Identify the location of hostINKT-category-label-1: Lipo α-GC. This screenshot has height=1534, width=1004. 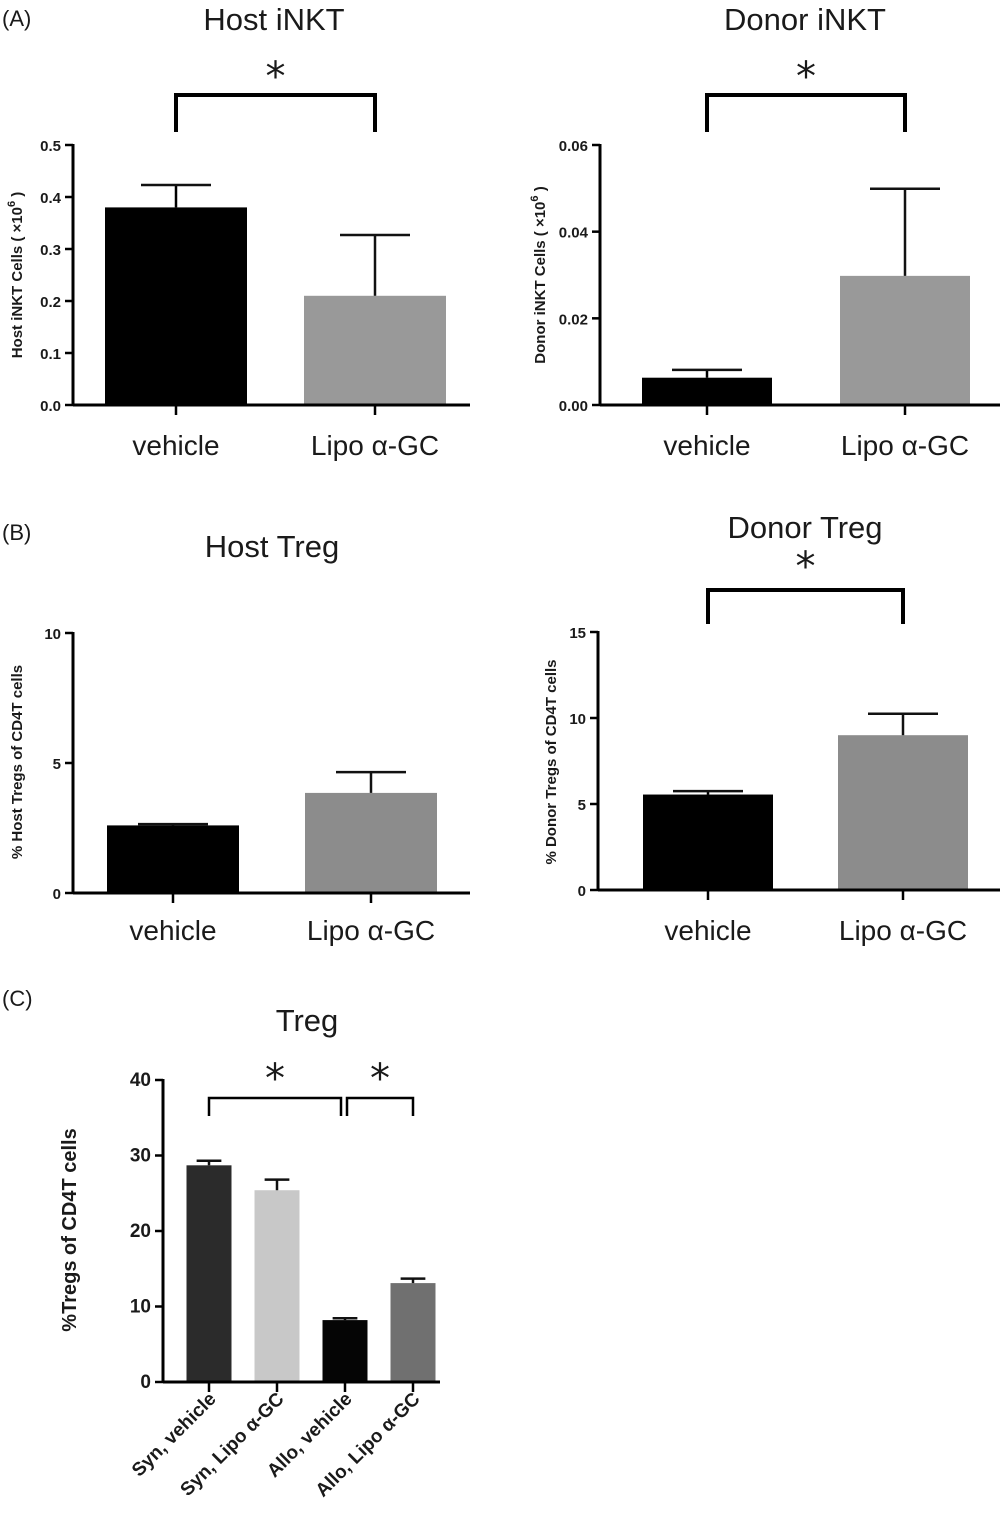
(375, 445).